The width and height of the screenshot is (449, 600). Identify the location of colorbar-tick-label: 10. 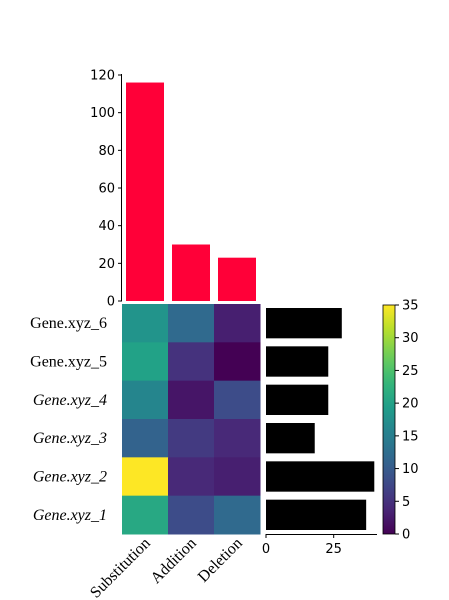
(410, 469).